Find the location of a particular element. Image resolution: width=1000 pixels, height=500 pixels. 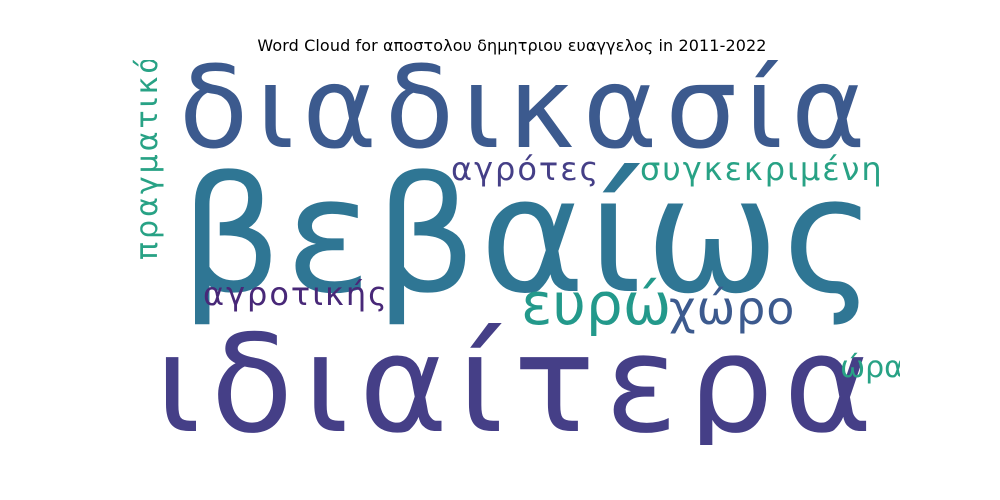

word-sygkekrimeni: συγκεκριμένη is located at coordinates (762, 169).